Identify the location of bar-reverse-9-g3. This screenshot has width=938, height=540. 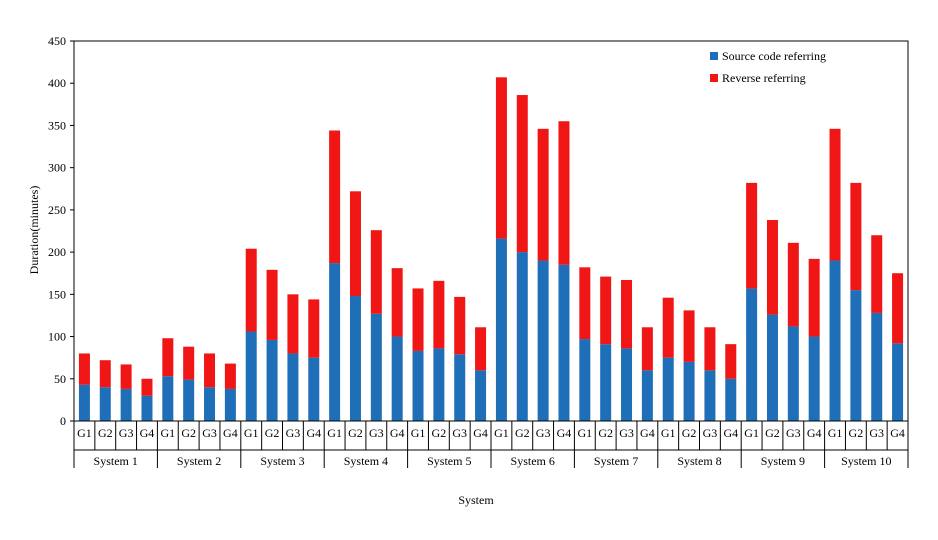
(793, 284).